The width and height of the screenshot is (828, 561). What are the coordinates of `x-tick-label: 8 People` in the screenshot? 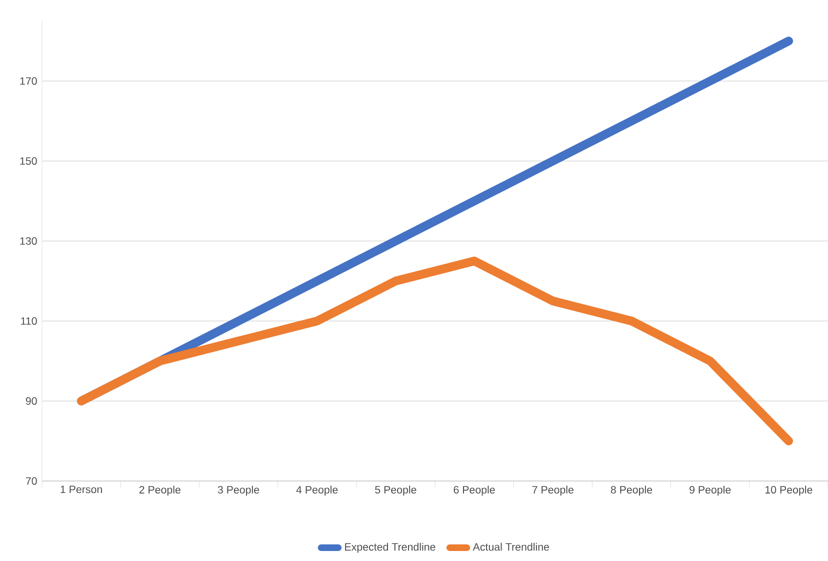 It's located at (631, 491).